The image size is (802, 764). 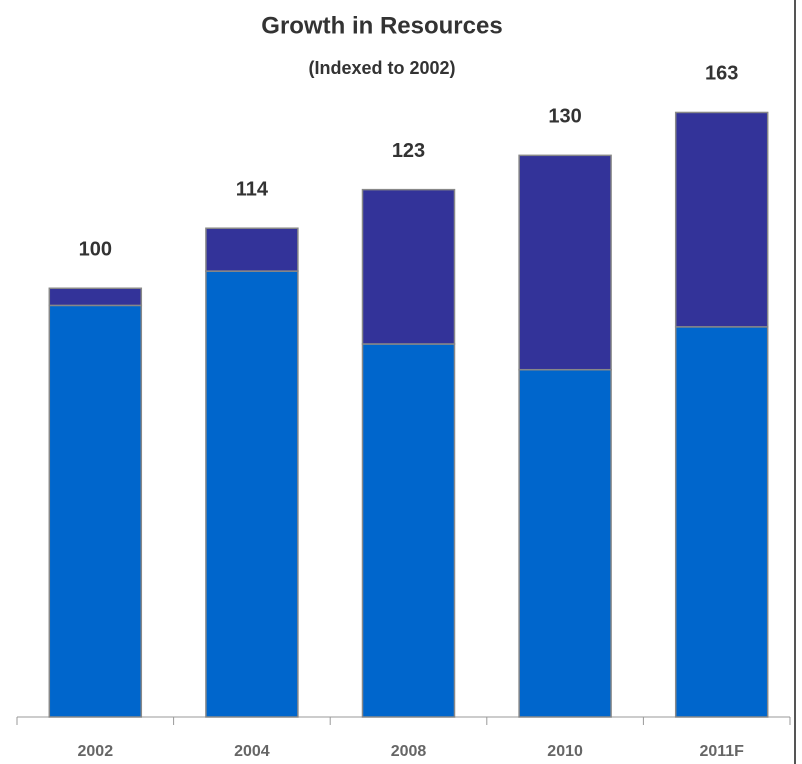 What do you see at coordinates (564, 117) in the screenshot?
I see `total-label: 130` at bounding box center [564, 117].